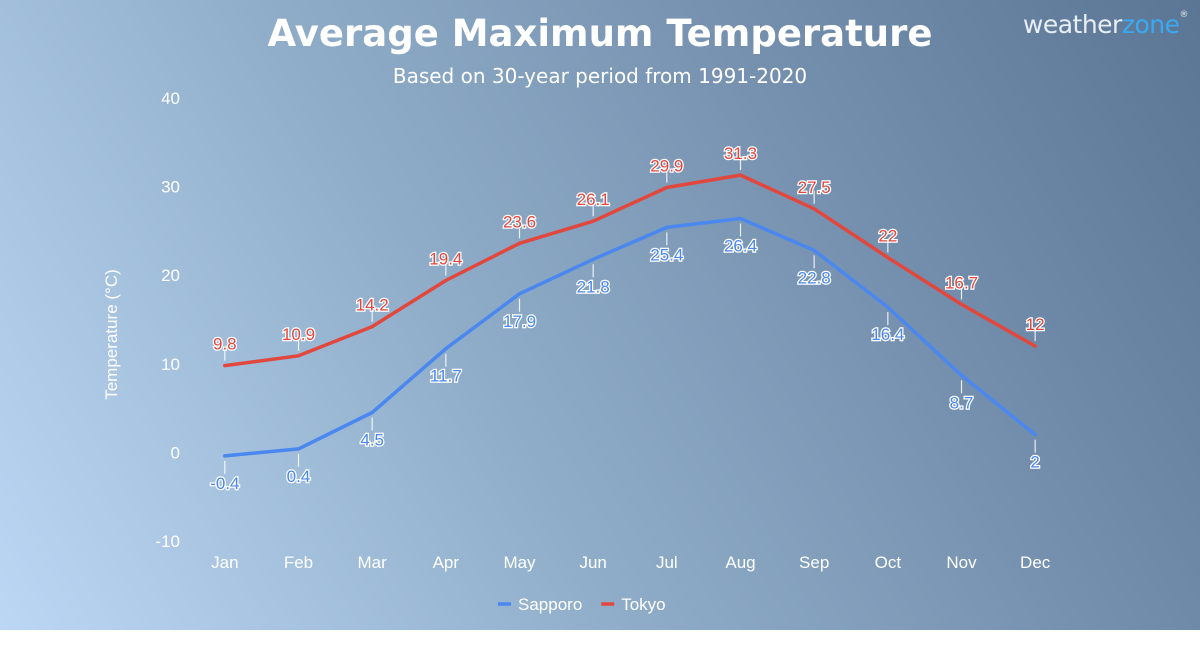 The width and height of the screenshot is (1200, 645). I want to click on y-tick-label: 10, so click(170, 364).